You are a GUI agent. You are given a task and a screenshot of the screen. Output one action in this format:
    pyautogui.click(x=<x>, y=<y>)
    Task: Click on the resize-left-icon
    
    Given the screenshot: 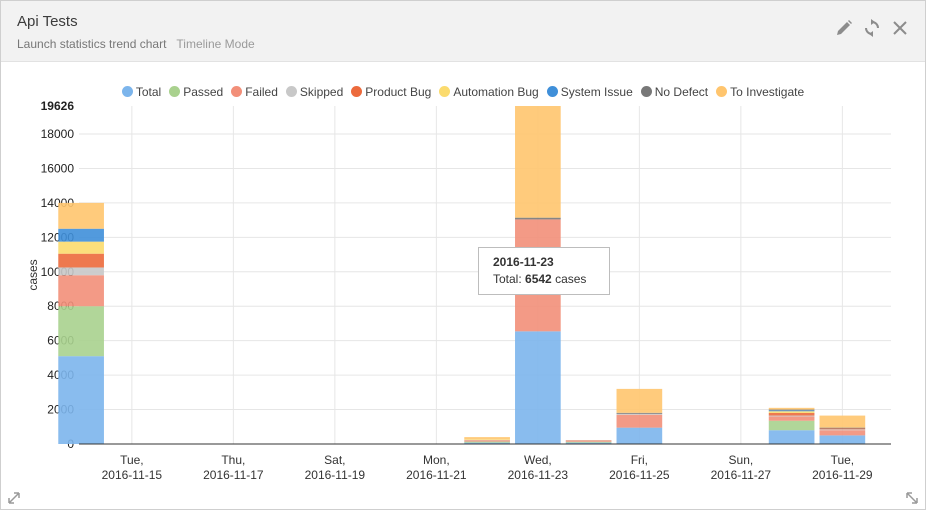 What is the action you would take?
    pyautogui.click(x=14, y=498)
    